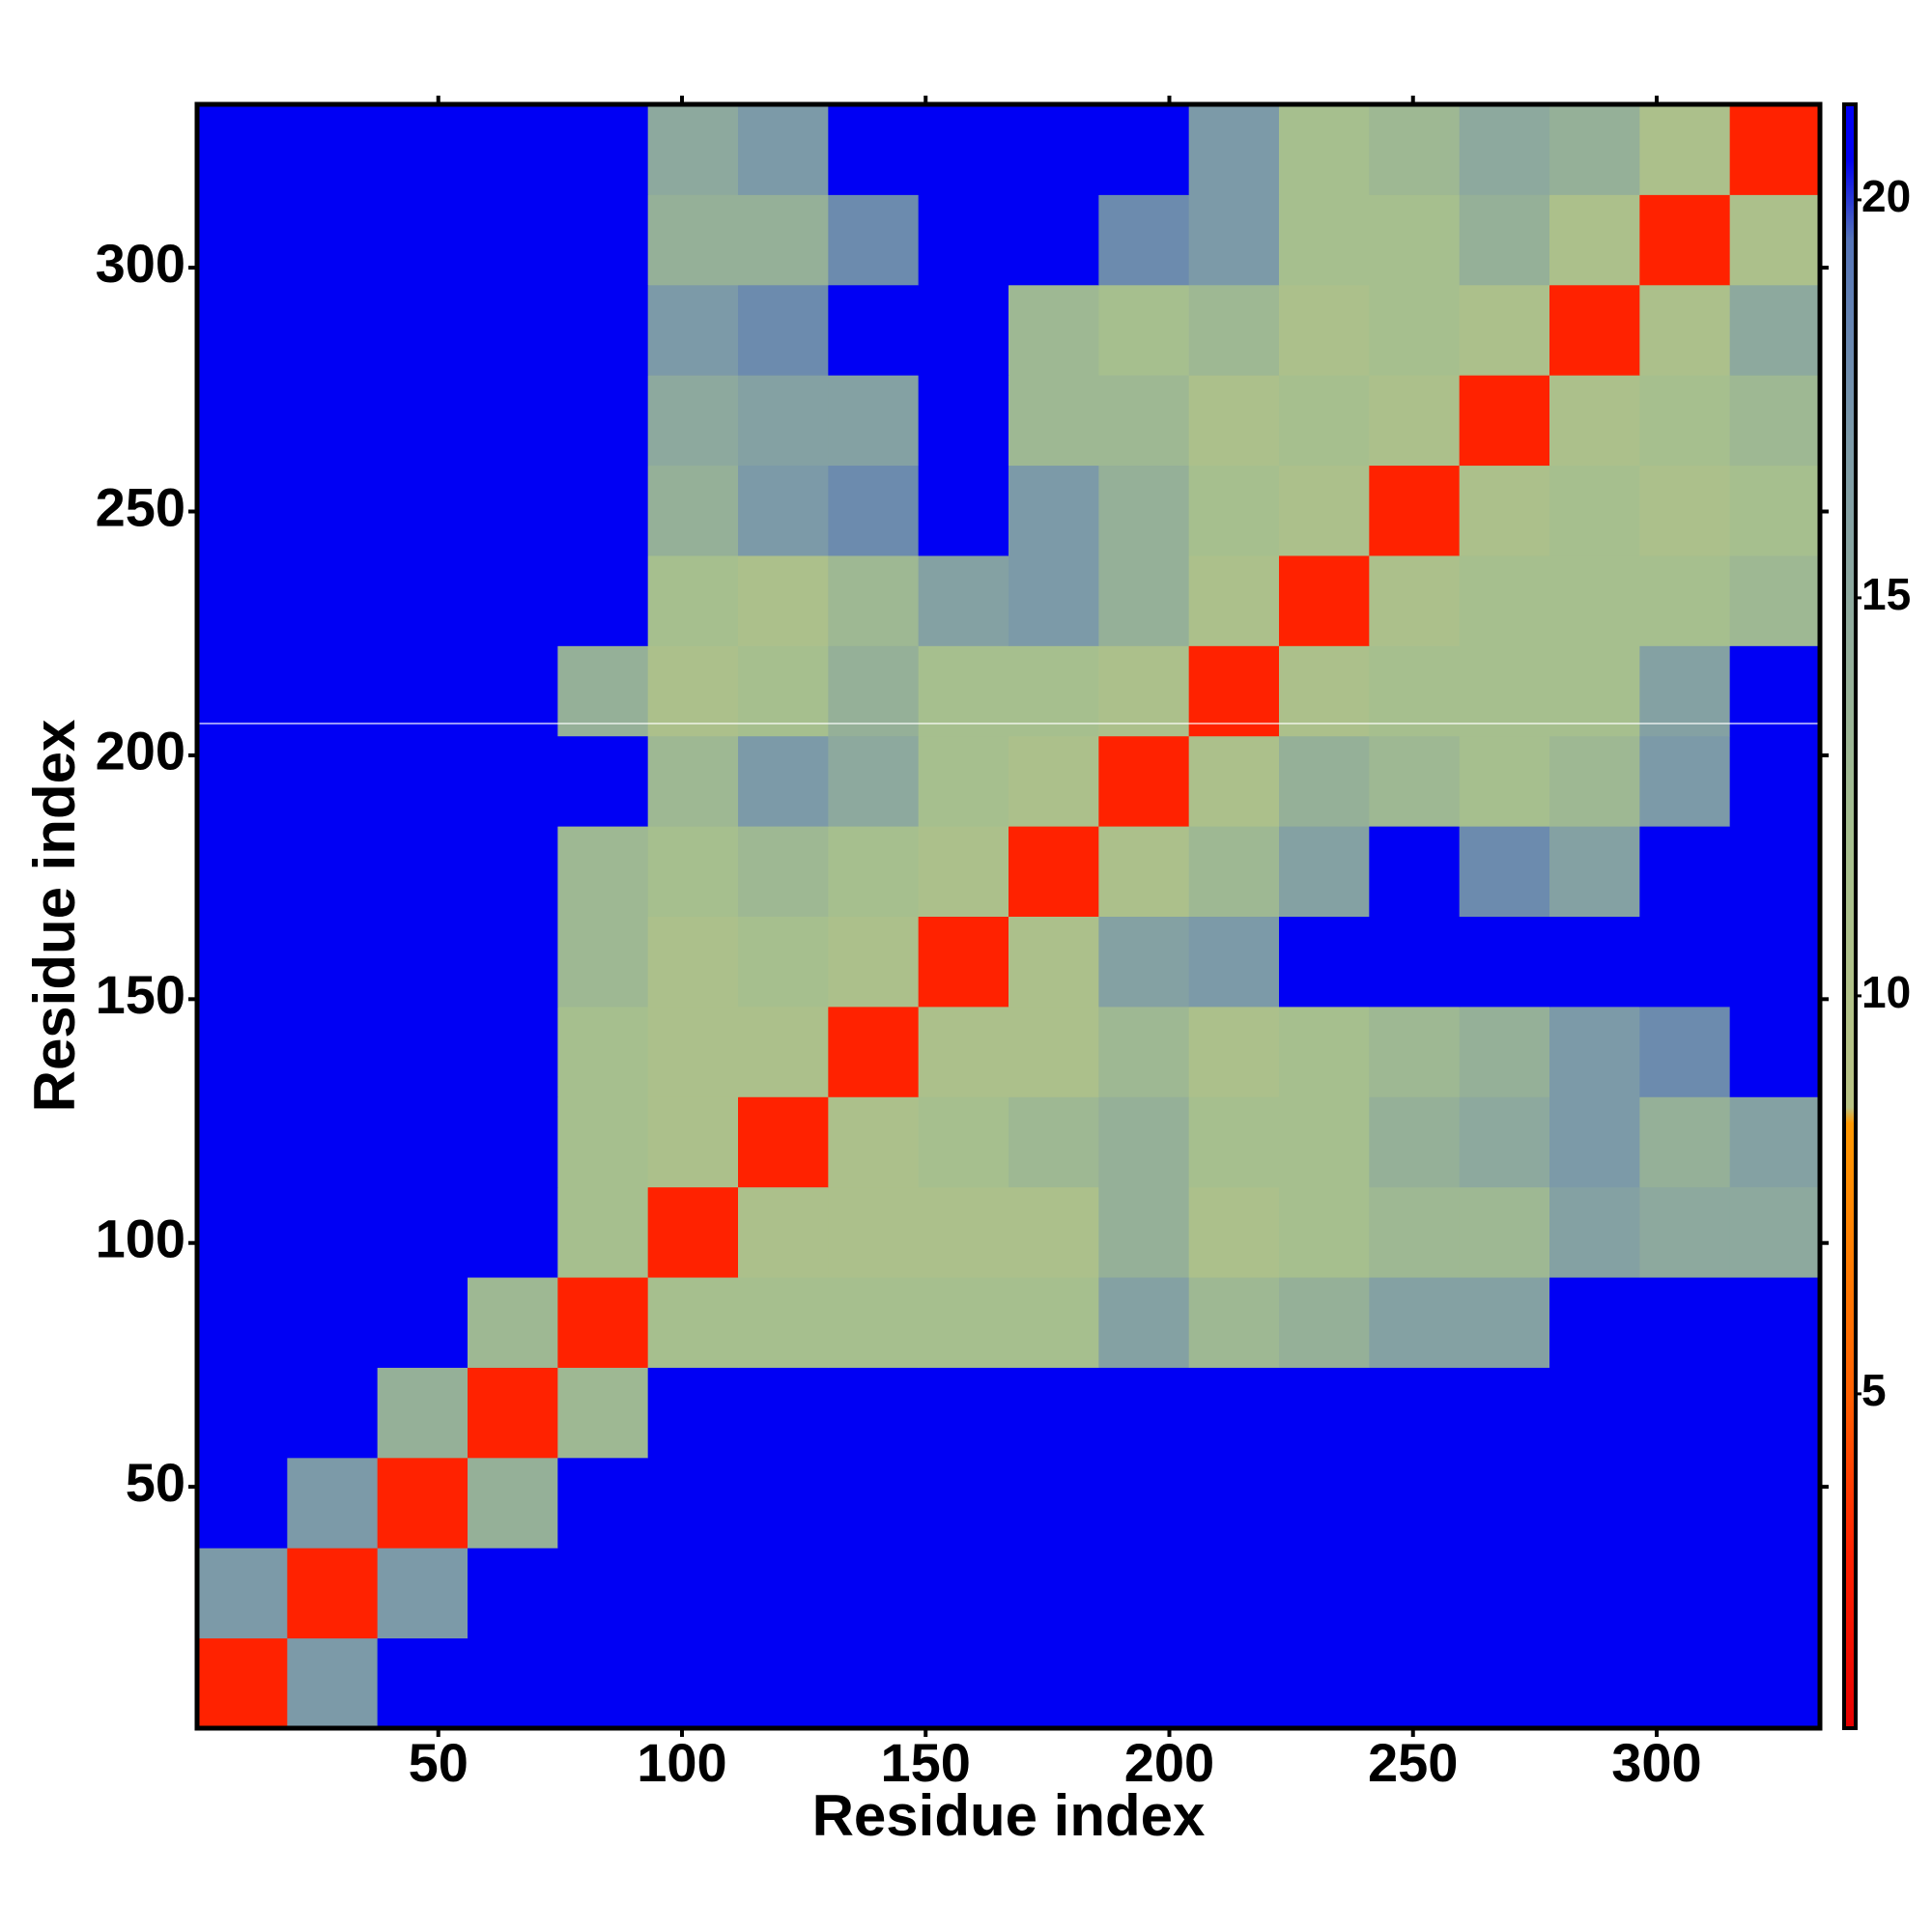  Describe the element at coordinates (1009, 1815) in the screenshot. I see `x-axis-label: Residue index` at that location.